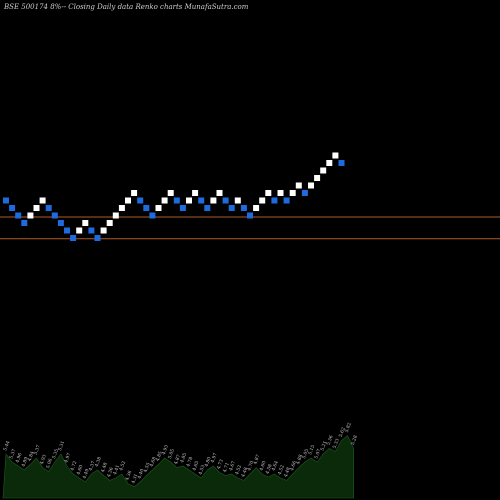  I want to click on volume-label: 4.72, so click(73, 466).